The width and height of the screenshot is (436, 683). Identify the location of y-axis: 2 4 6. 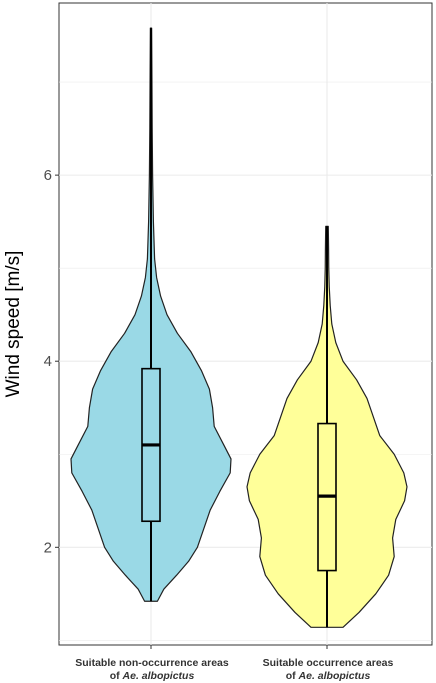
(51, 361).